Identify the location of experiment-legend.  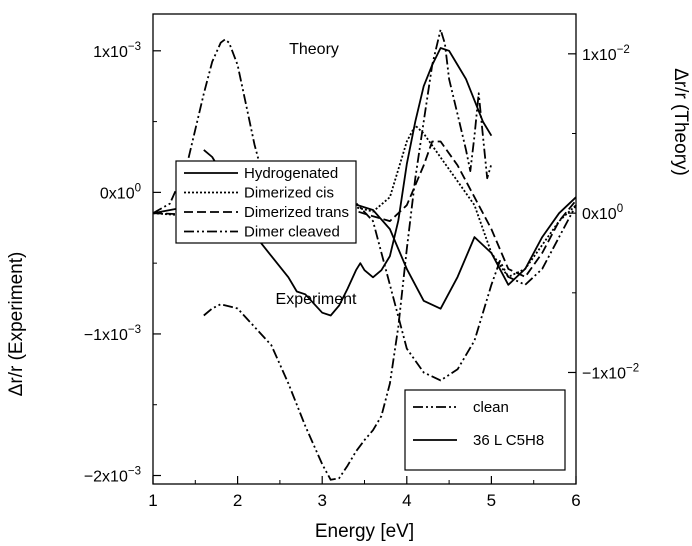
(485, 430).